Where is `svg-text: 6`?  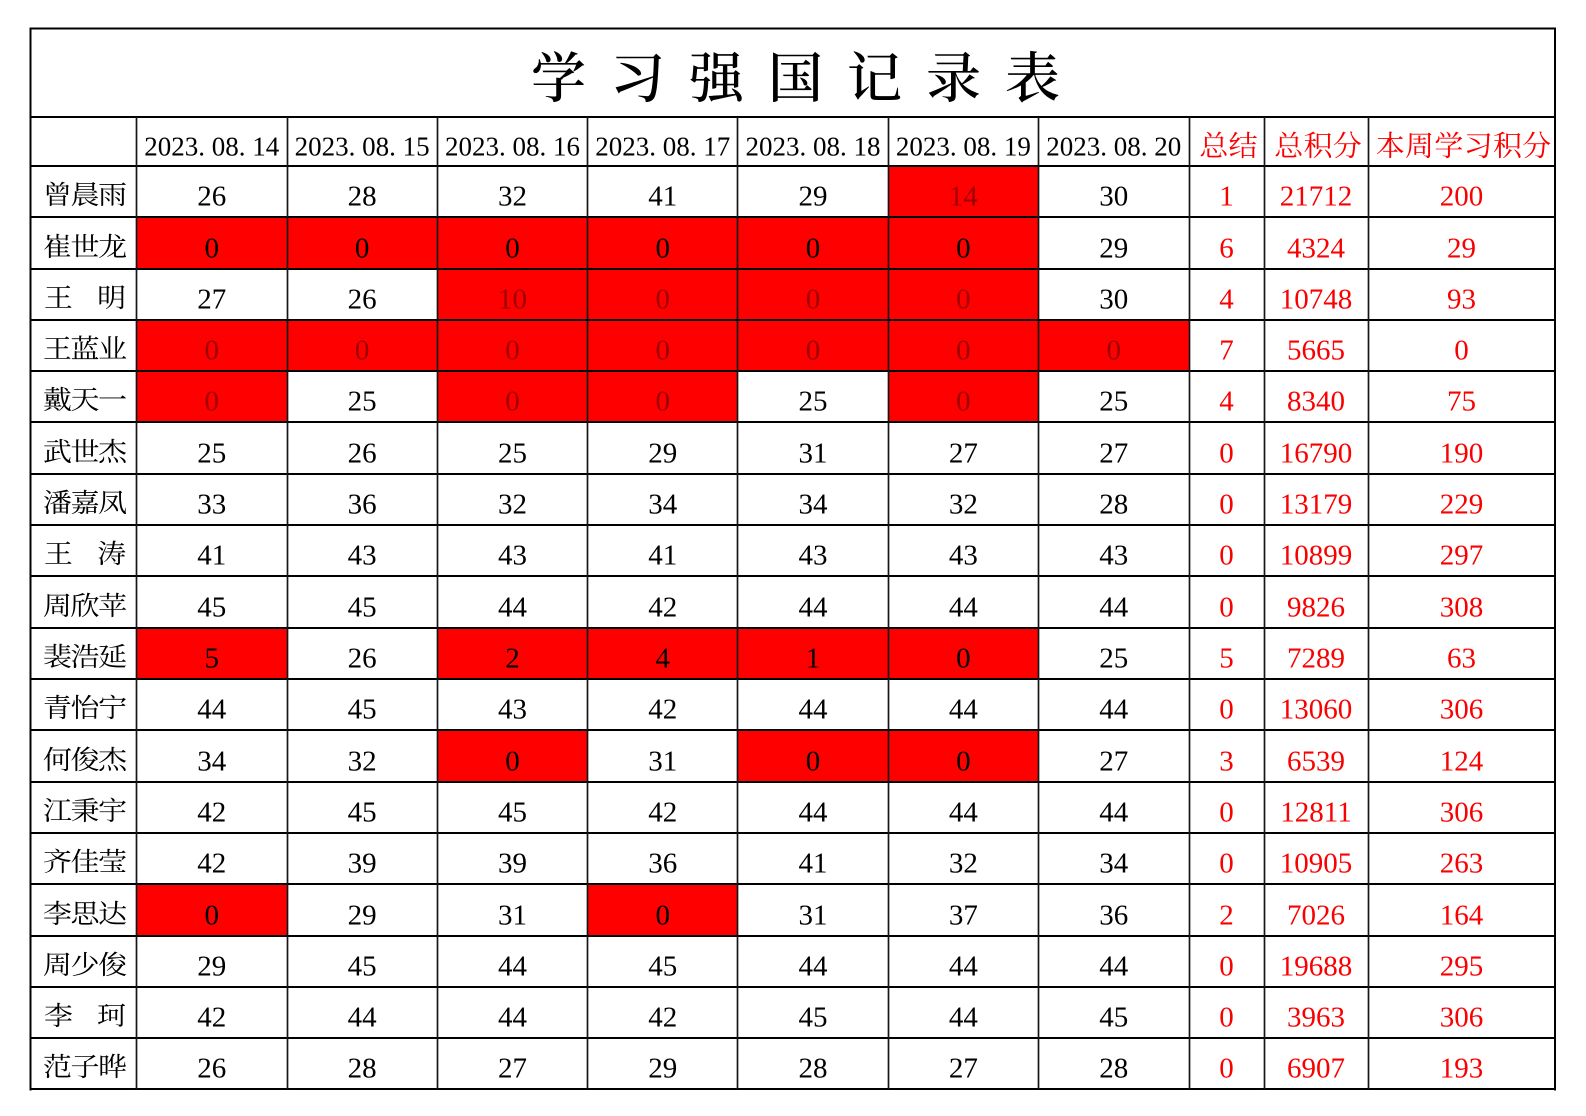
svg-text: 6 is located at coordinates (1226, 249).